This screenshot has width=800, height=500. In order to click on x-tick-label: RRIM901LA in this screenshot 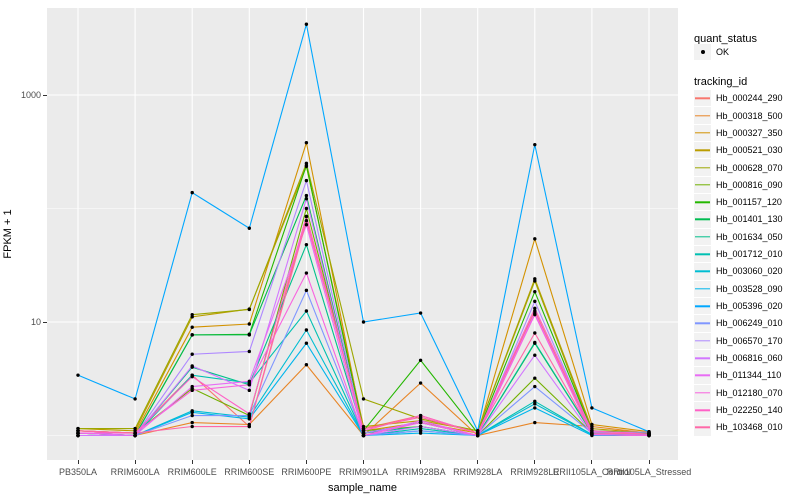, I will do `click(363, 472)`.